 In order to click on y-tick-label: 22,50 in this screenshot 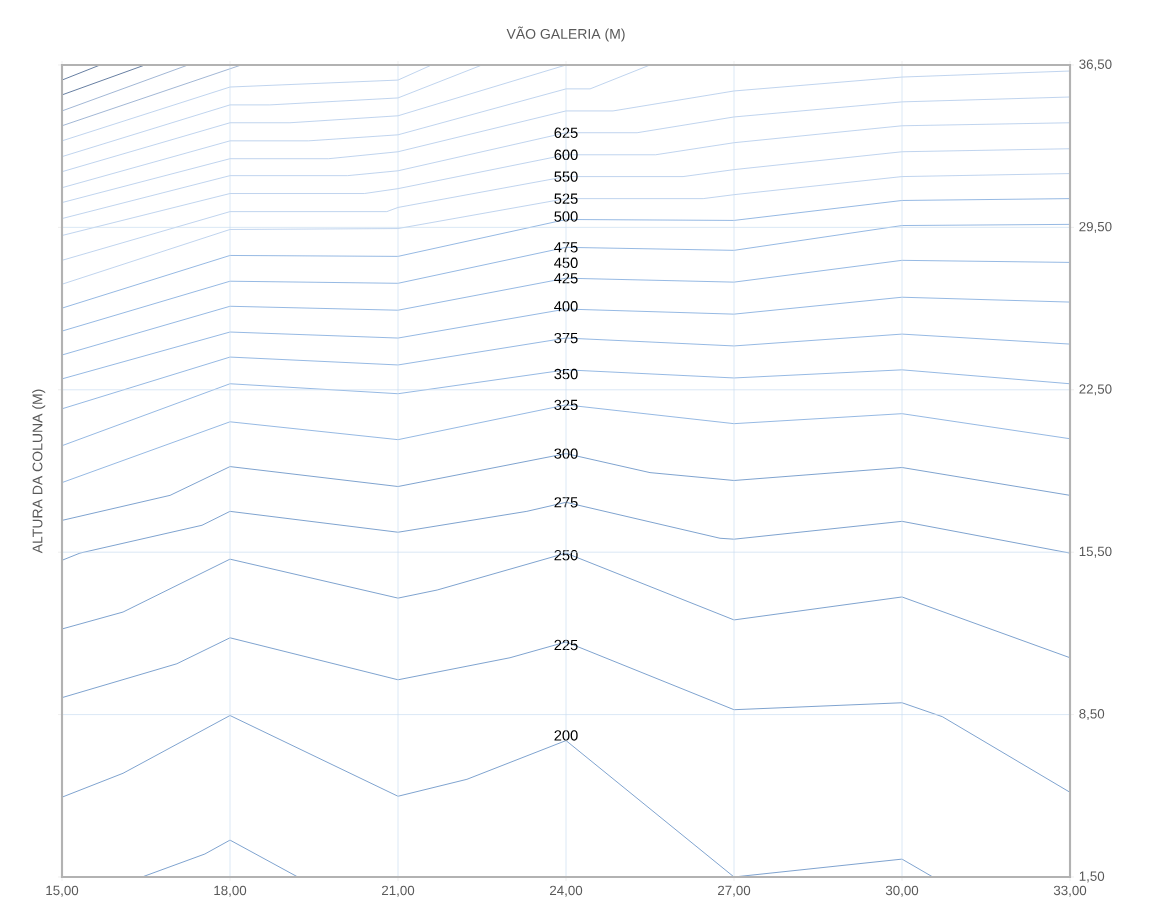, I will do `click(1095, 390)`.